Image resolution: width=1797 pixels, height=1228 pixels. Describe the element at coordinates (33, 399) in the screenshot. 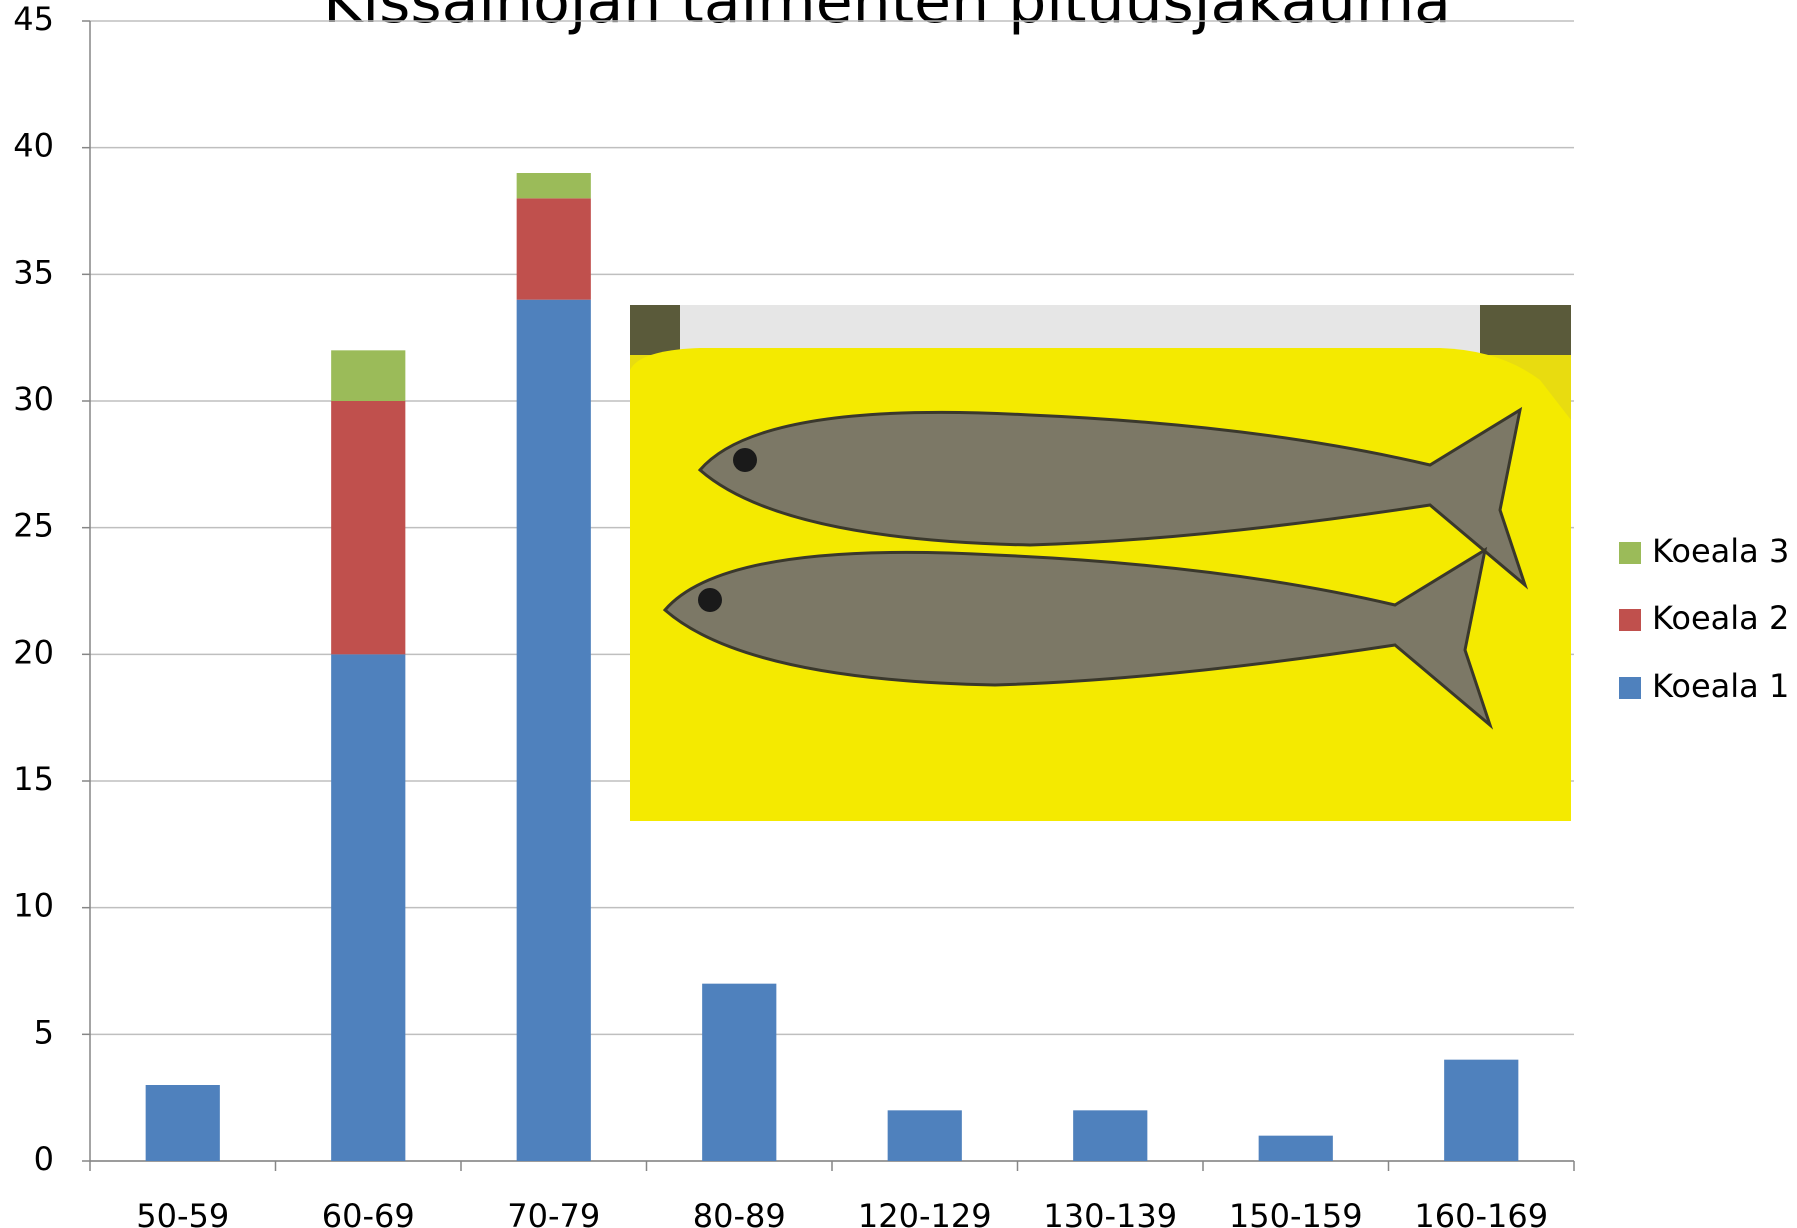

I see `y-tick-label: 30` at that location.